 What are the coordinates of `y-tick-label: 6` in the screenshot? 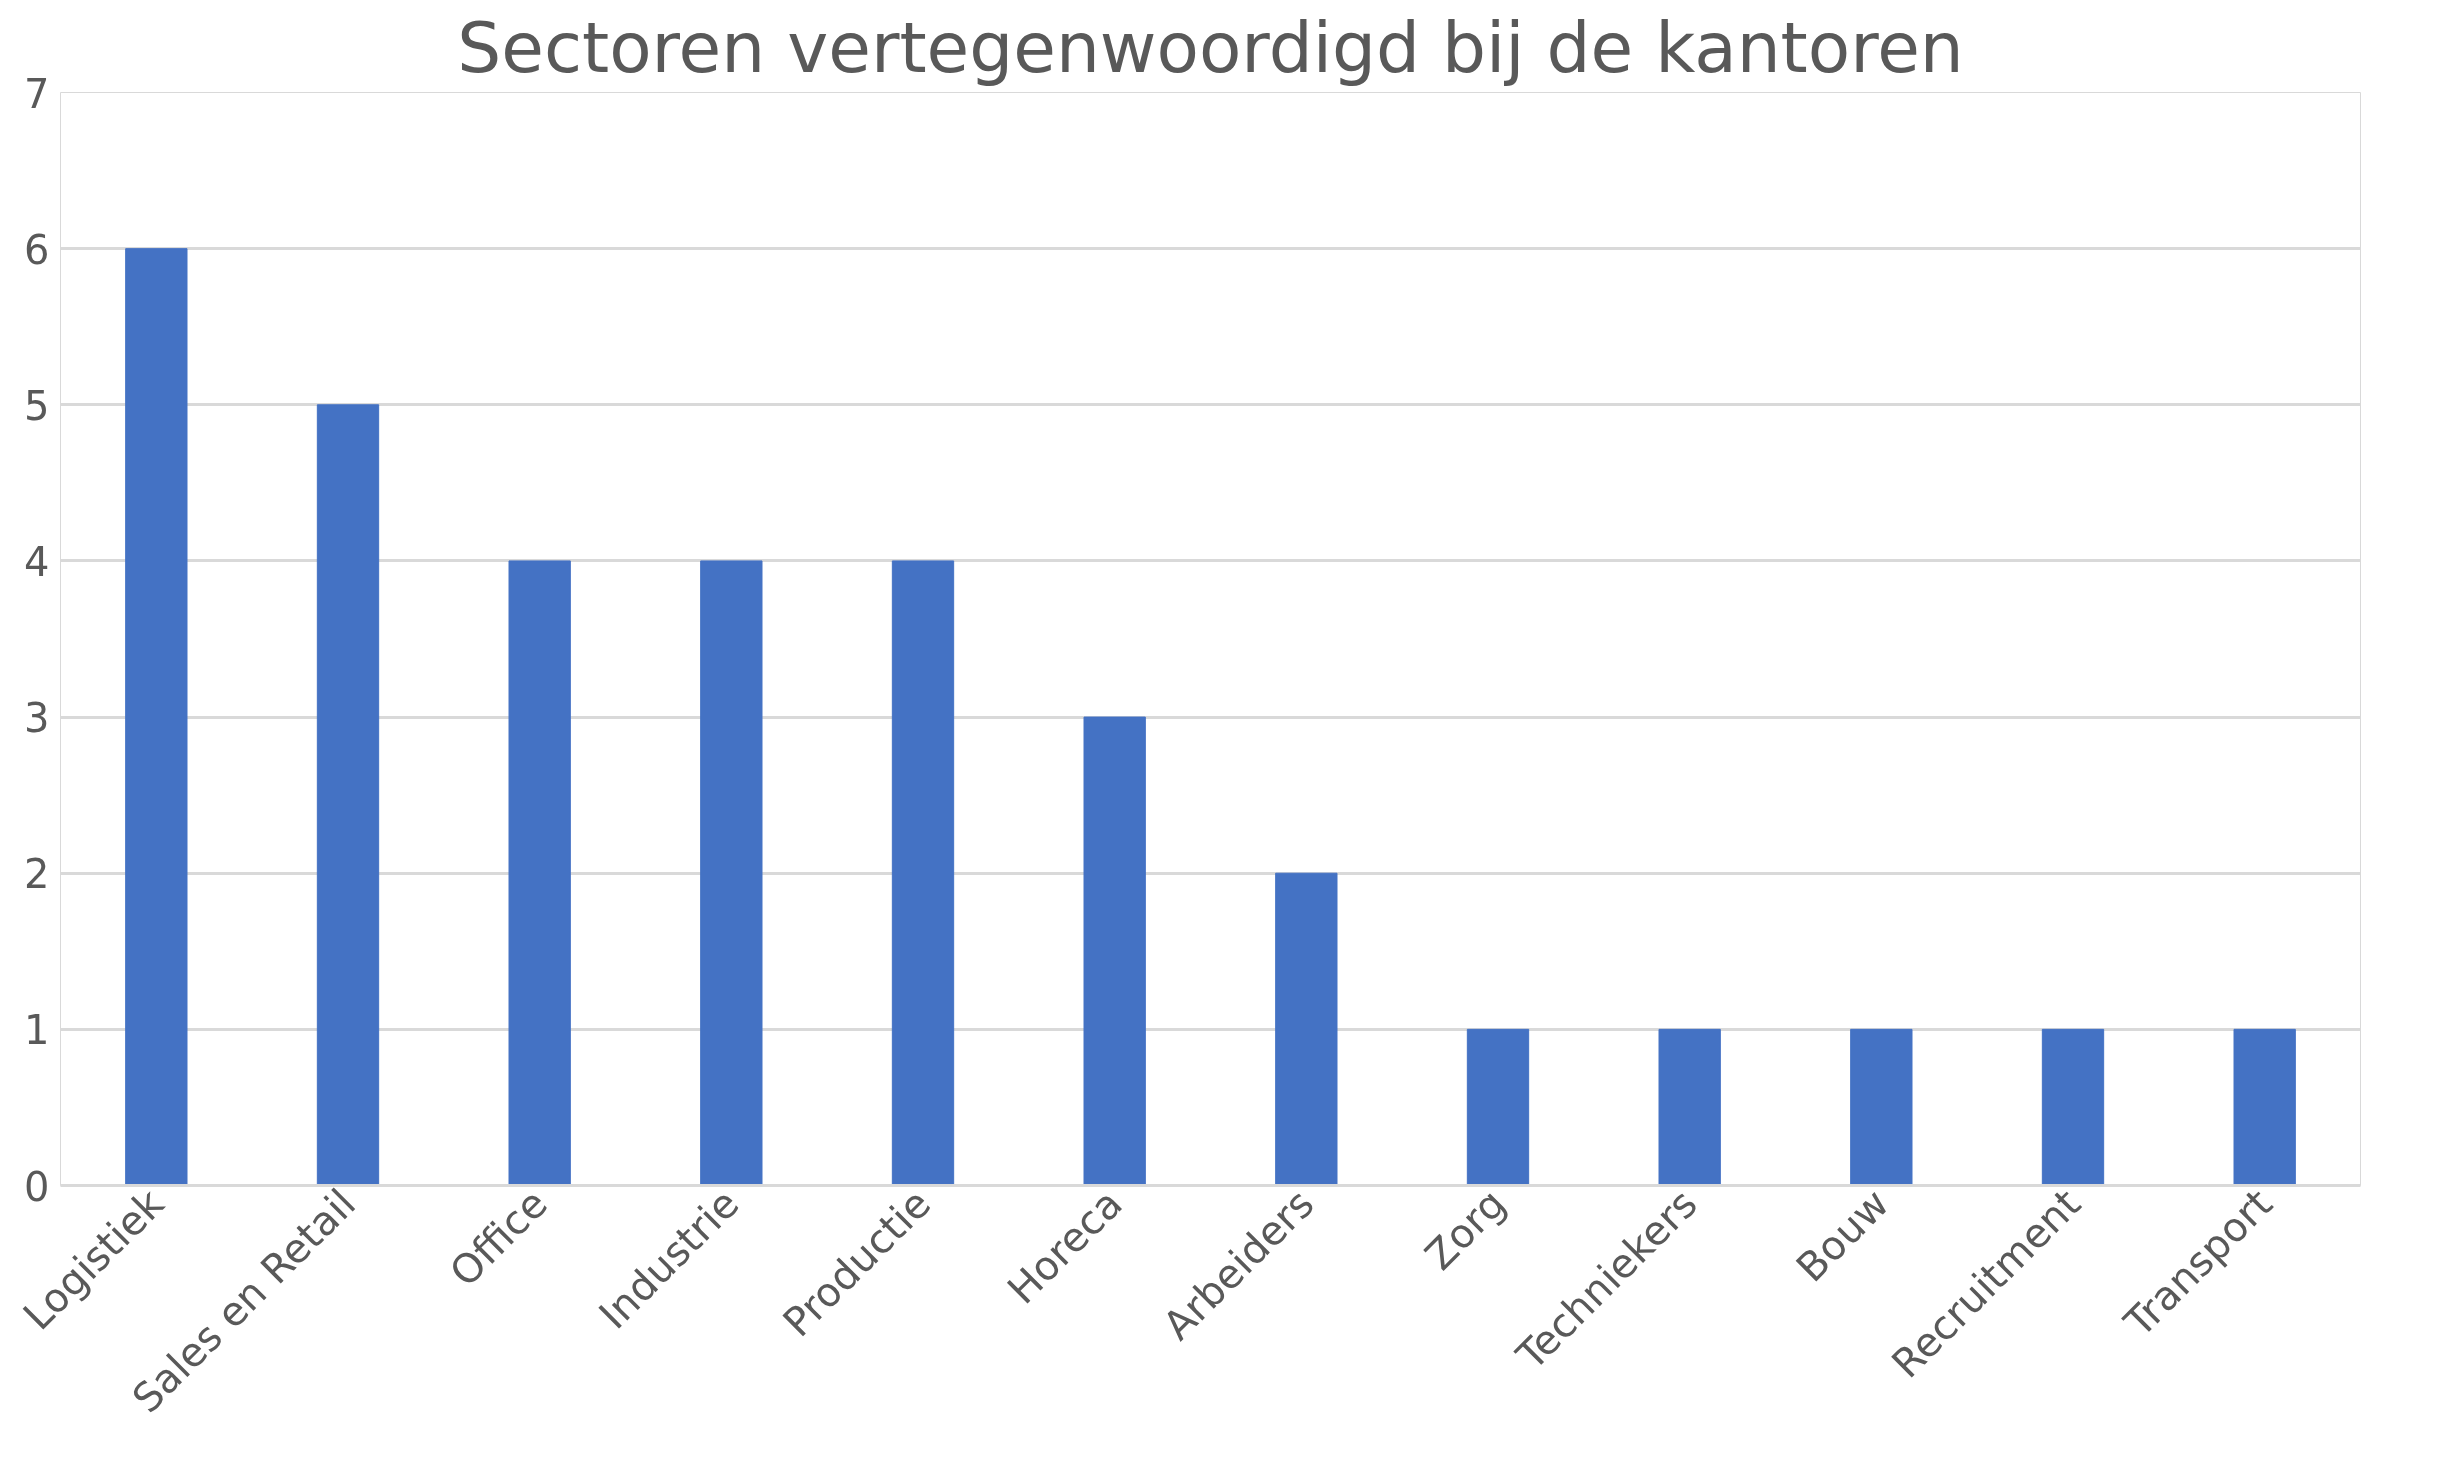 It's located at (37, 249).